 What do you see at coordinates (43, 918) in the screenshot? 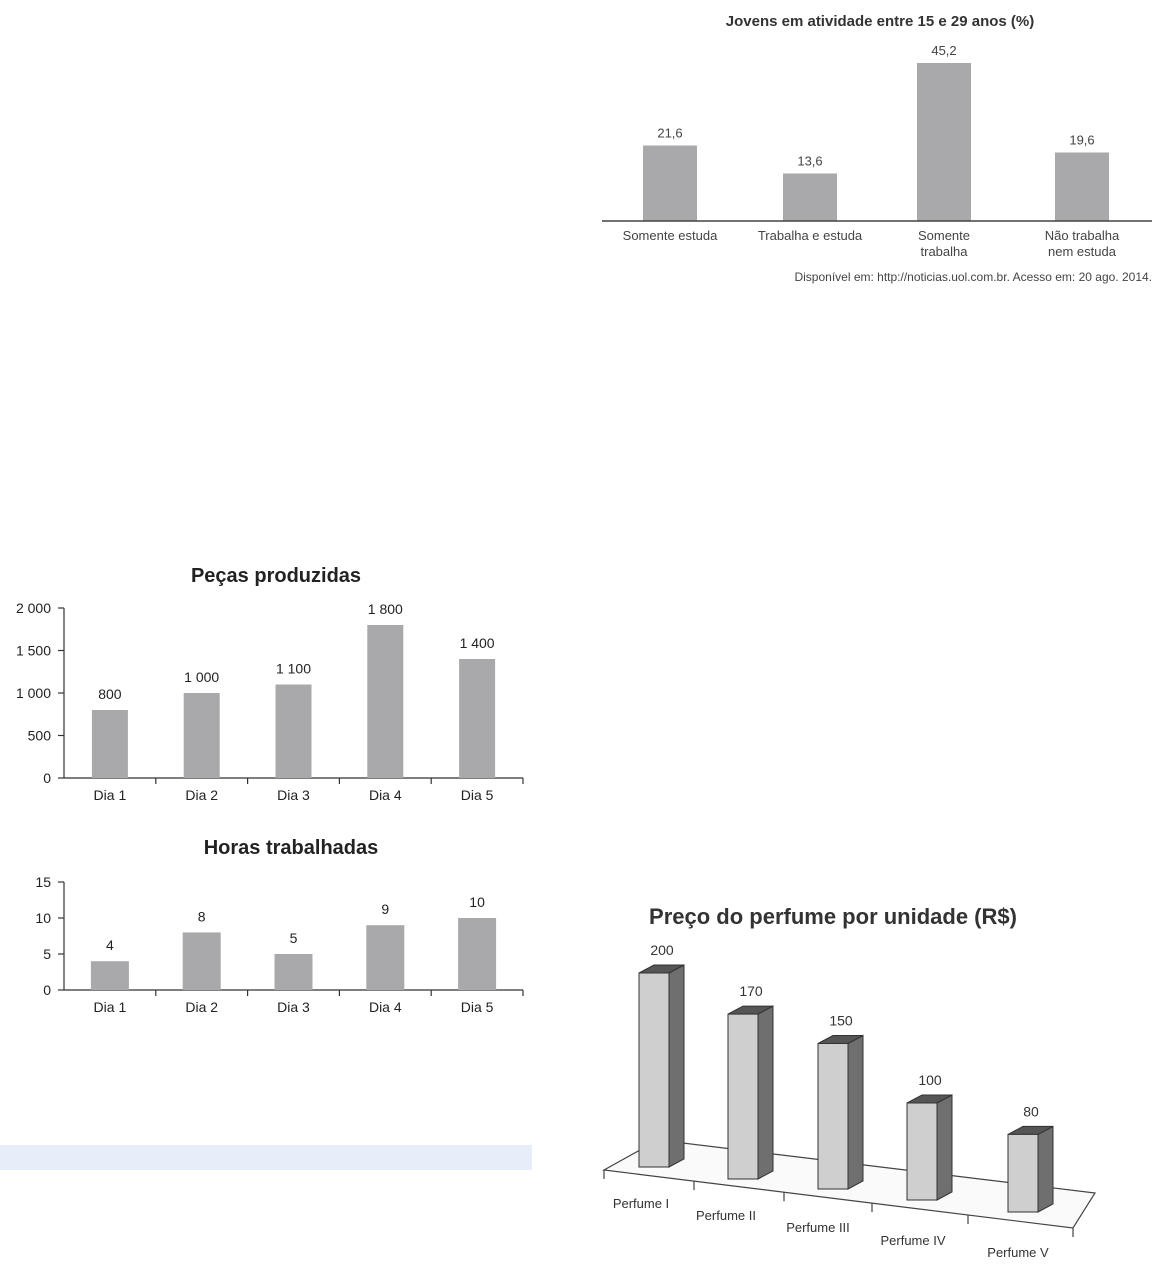
I see `chart-horas-y-tick-label: 10` at bounding box center [43, 918].